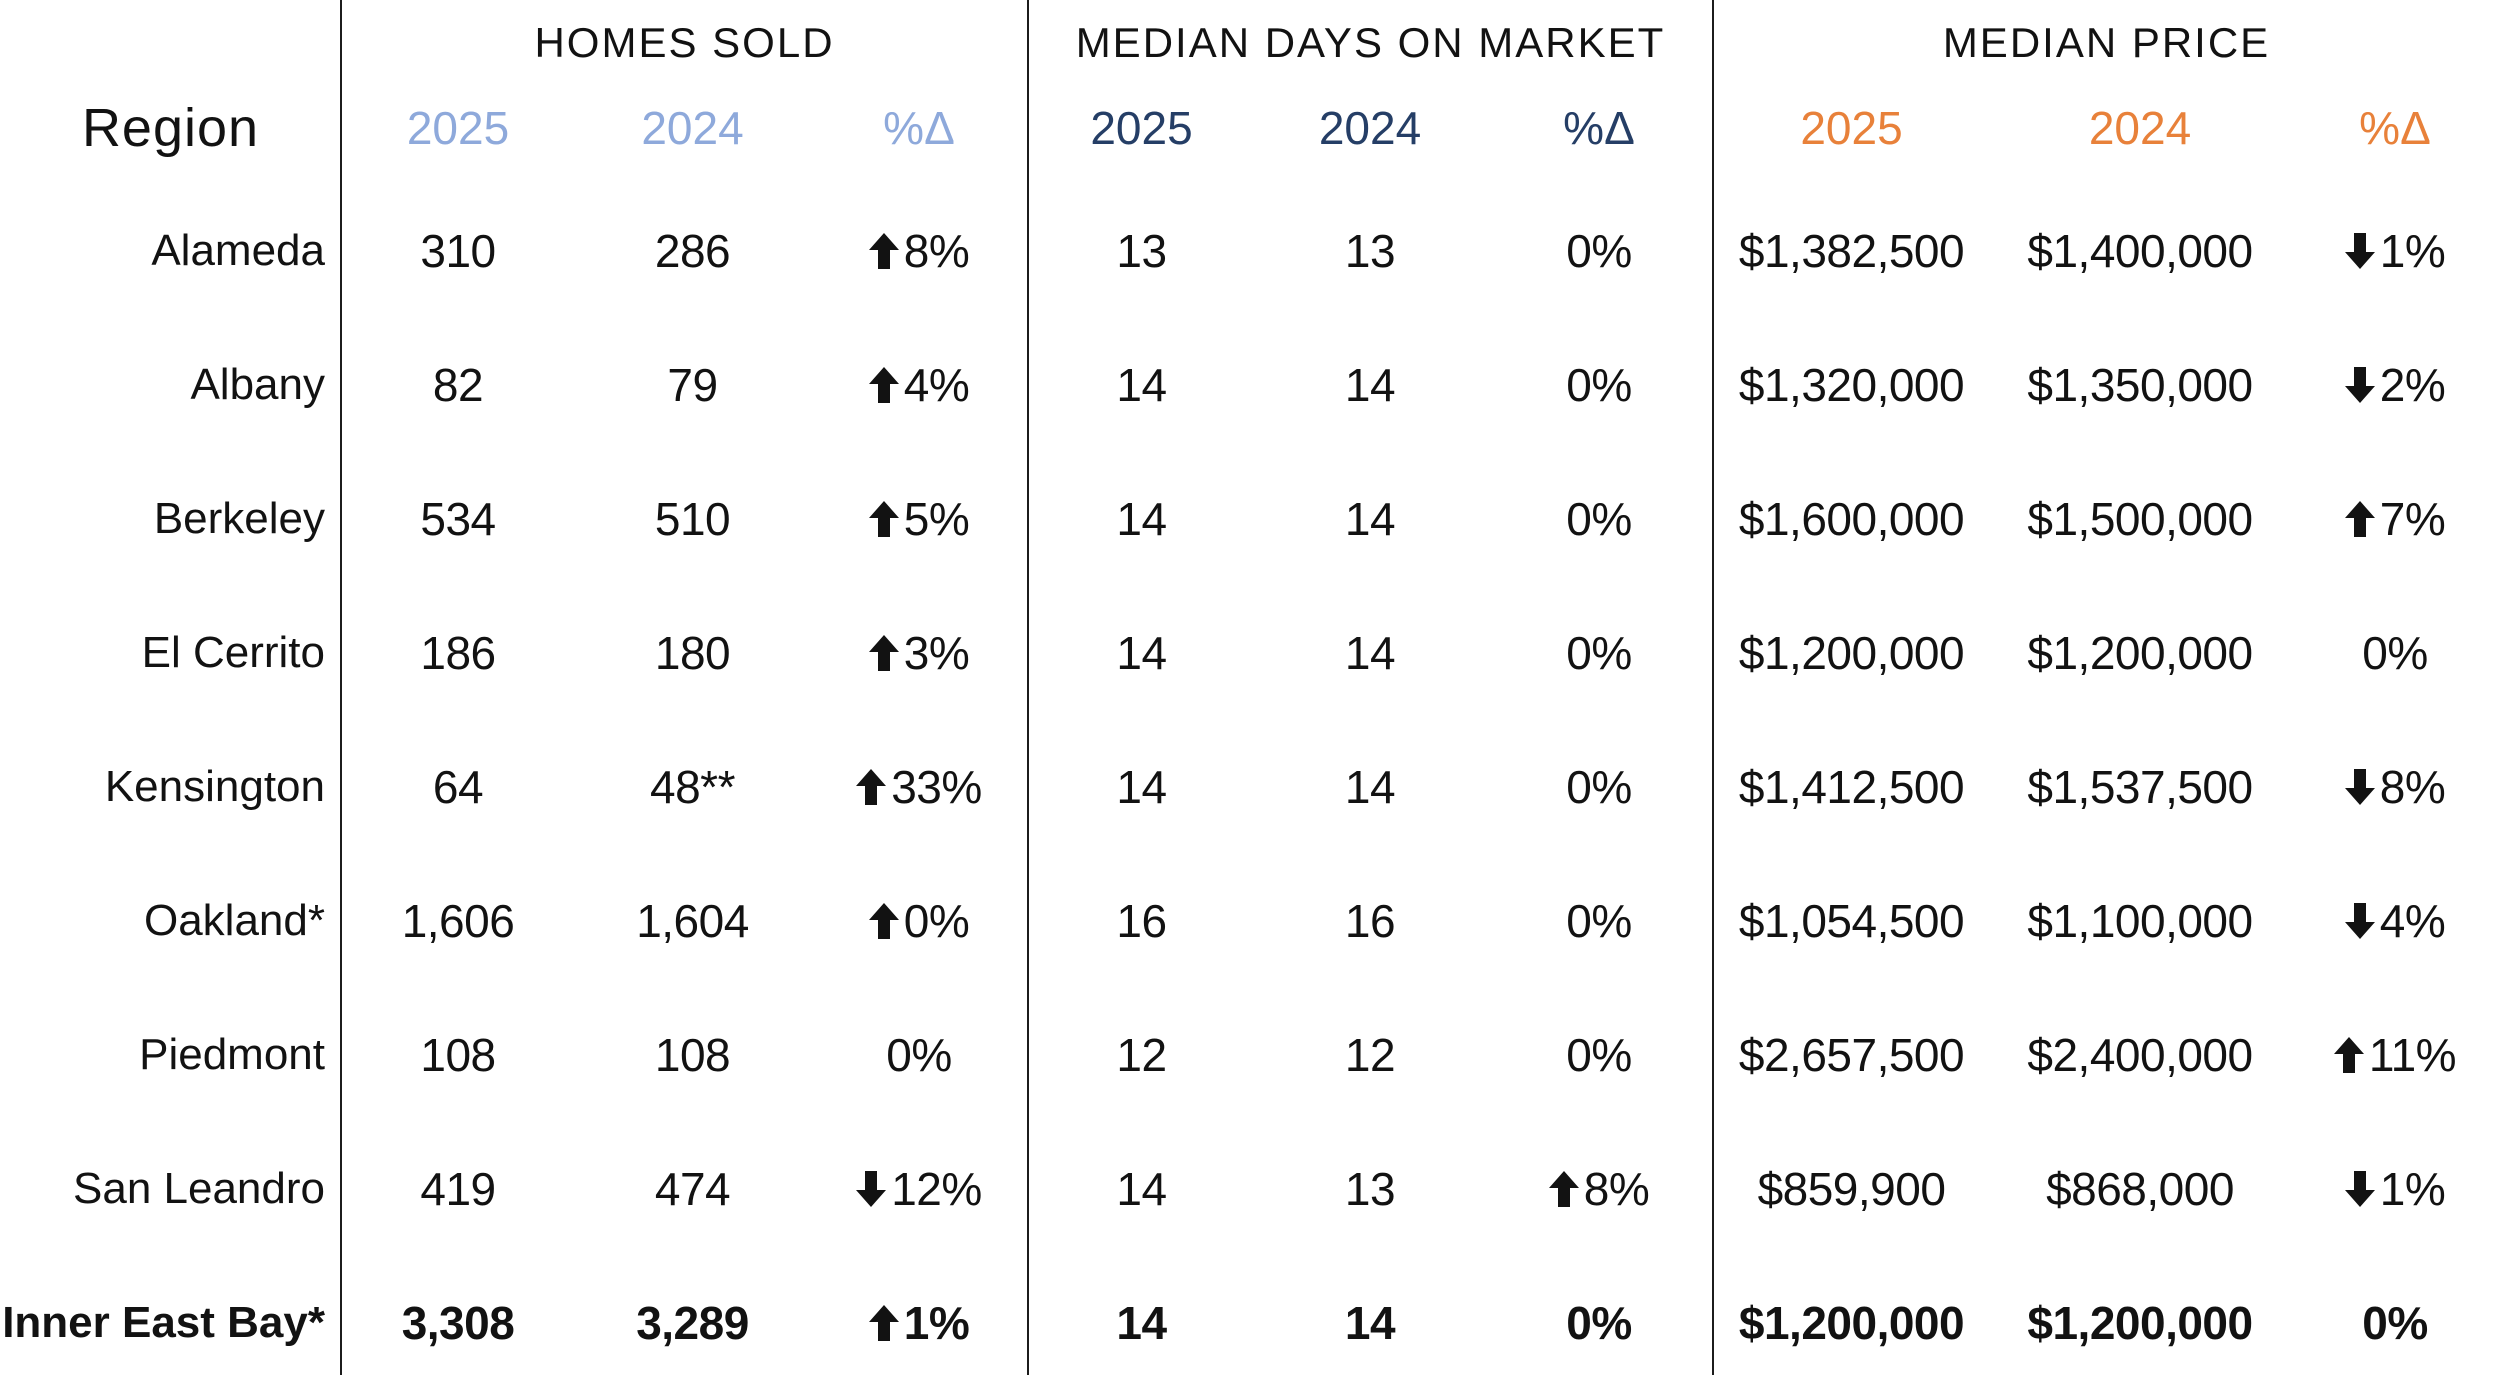 The height and width of the screenshot is (1390, 2500). I want to click on value-cell: $868,000, so click(2140, 1189).